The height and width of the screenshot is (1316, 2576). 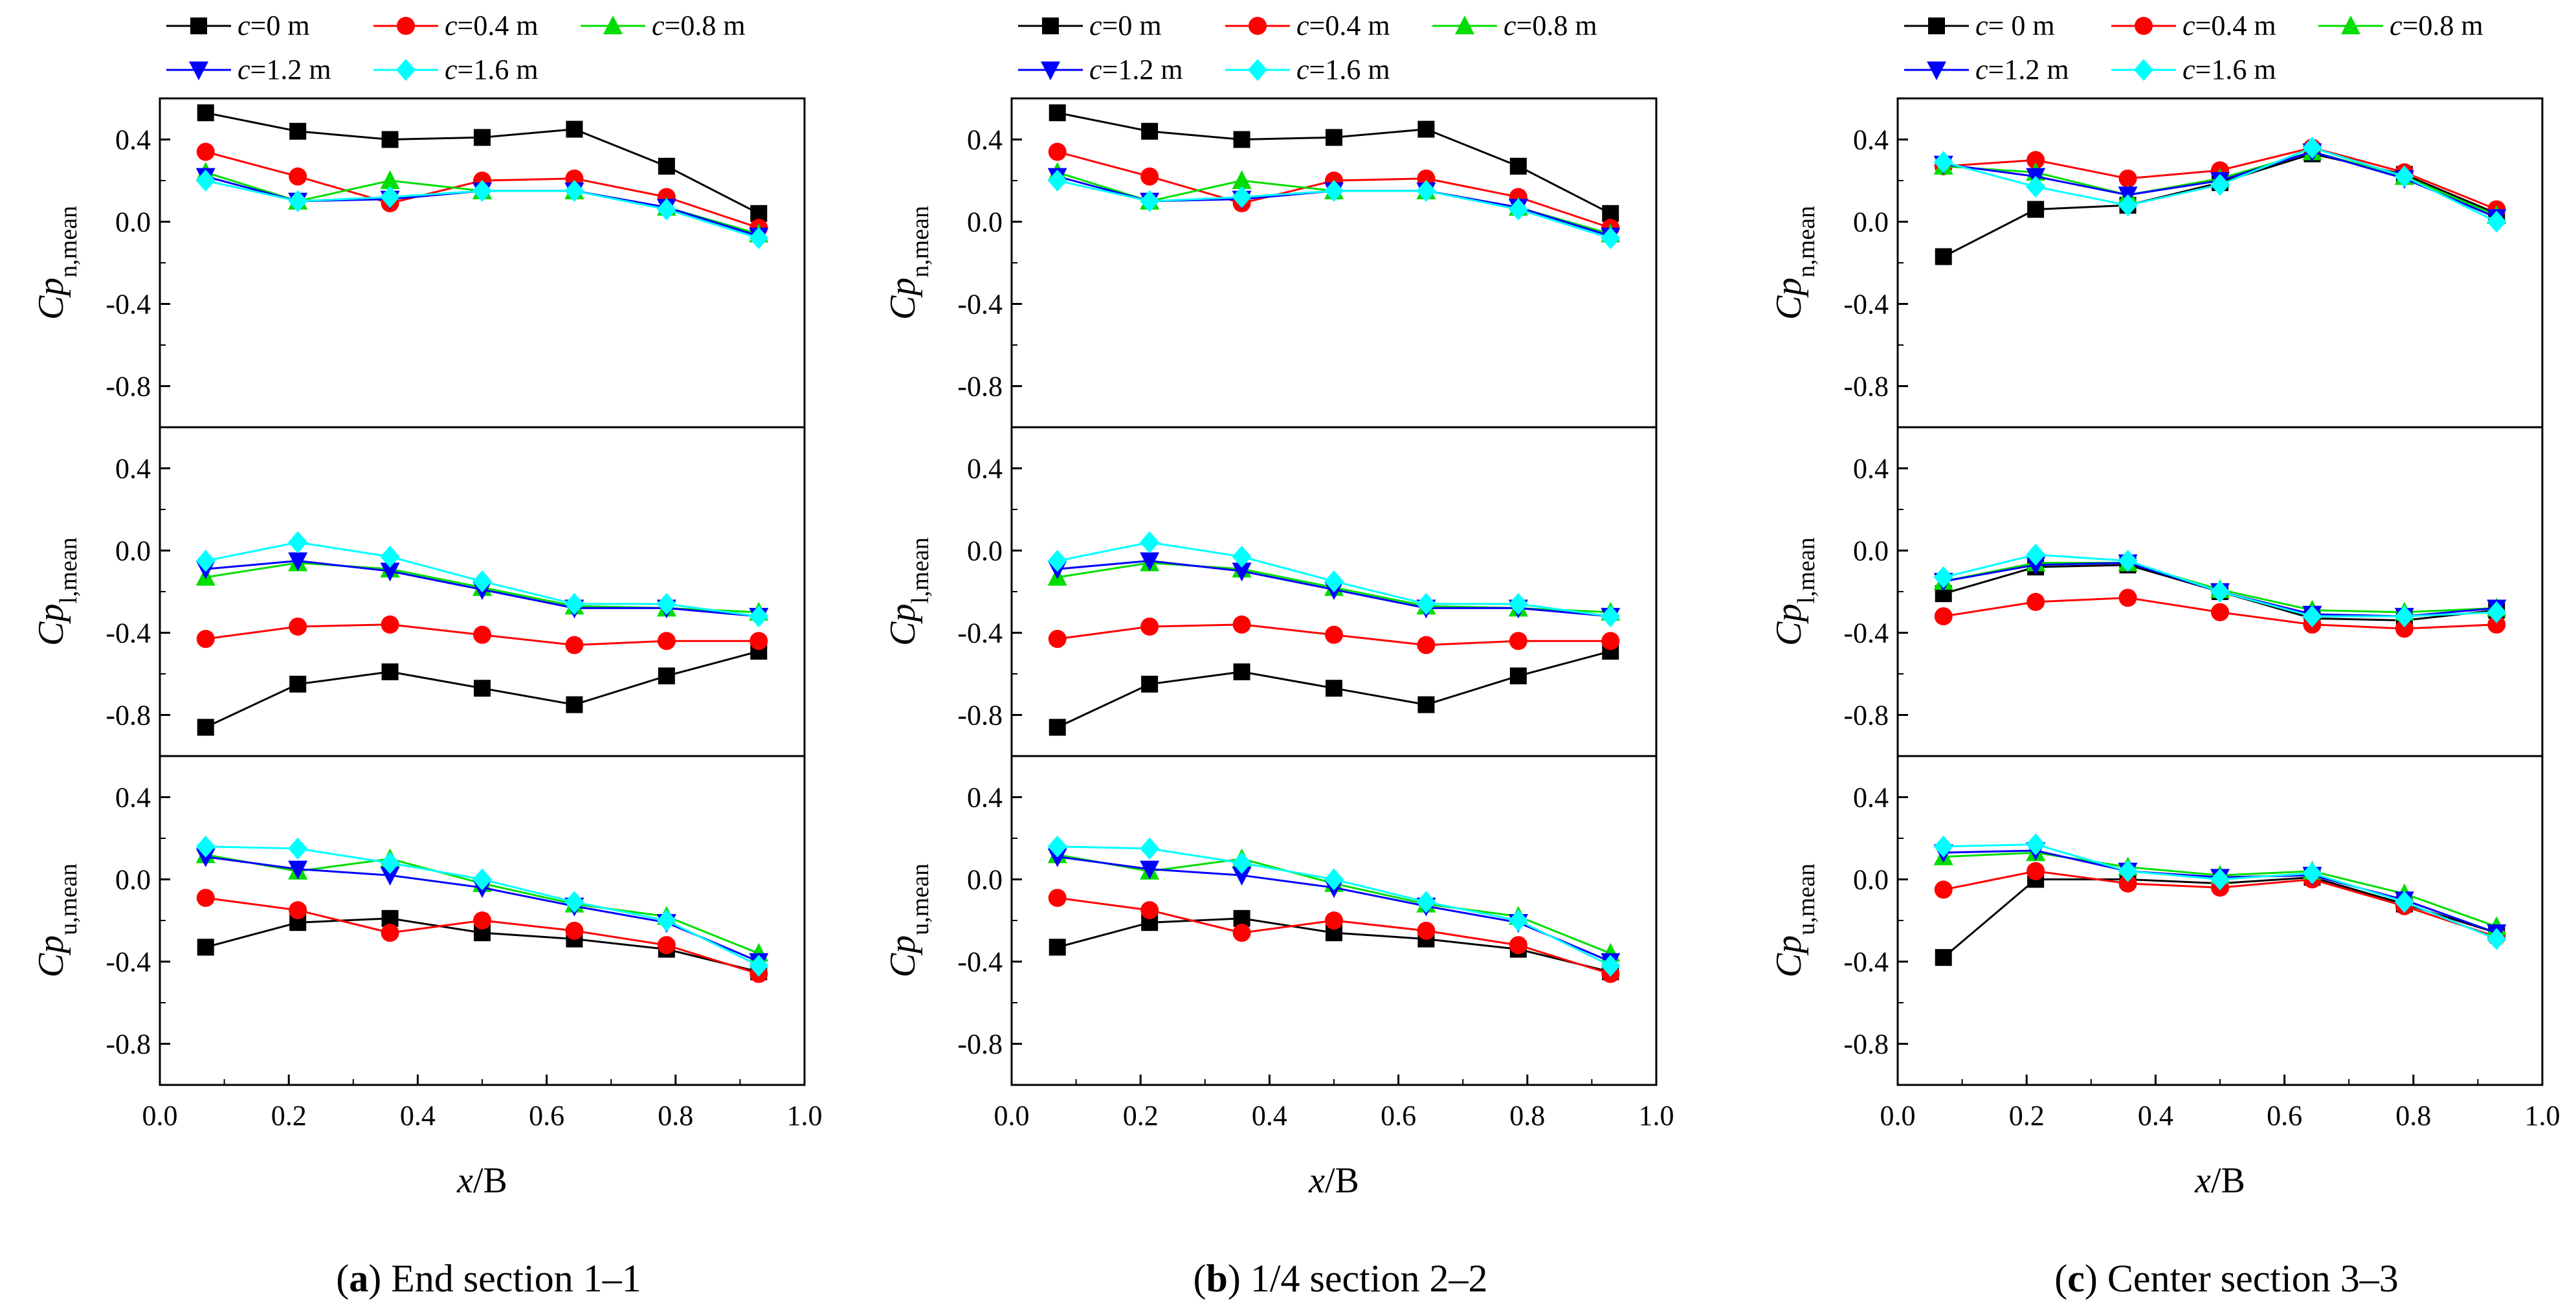 What do you see at coordinates (805, 1116) in the screenshot?
I see `x-tick-label: 1.0` at bounding box center [805, 1116].